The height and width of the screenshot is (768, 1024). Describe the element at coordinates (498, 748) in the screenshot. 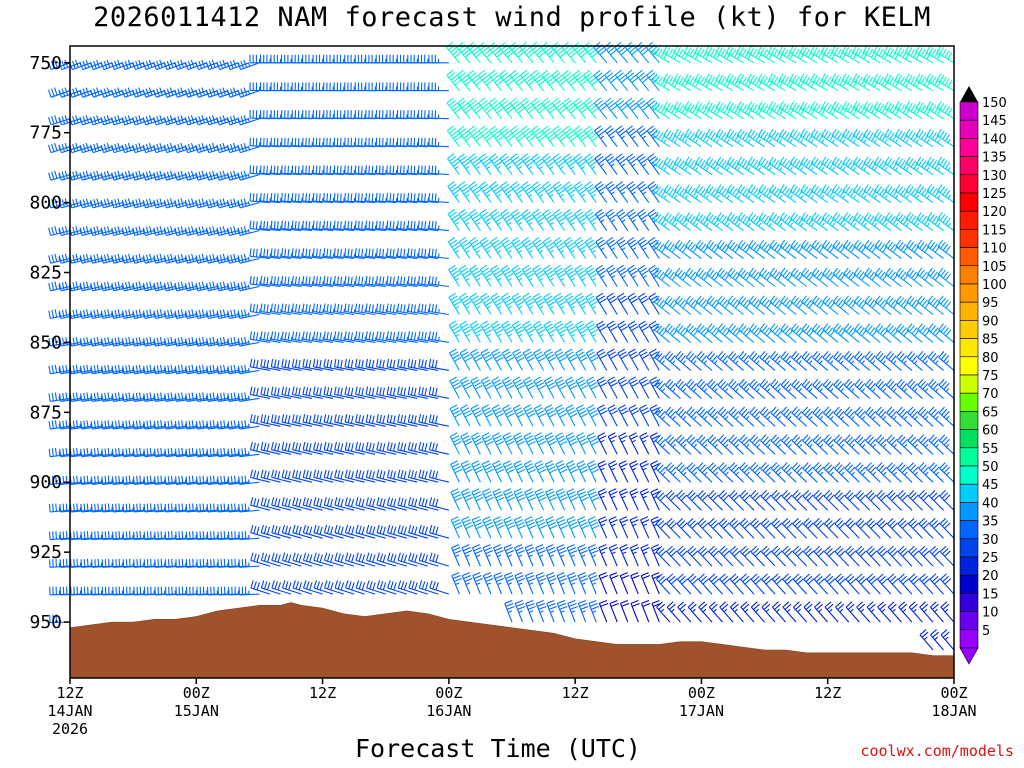

I see `x-axis-label: Forecast Time (UTC)` at that location.